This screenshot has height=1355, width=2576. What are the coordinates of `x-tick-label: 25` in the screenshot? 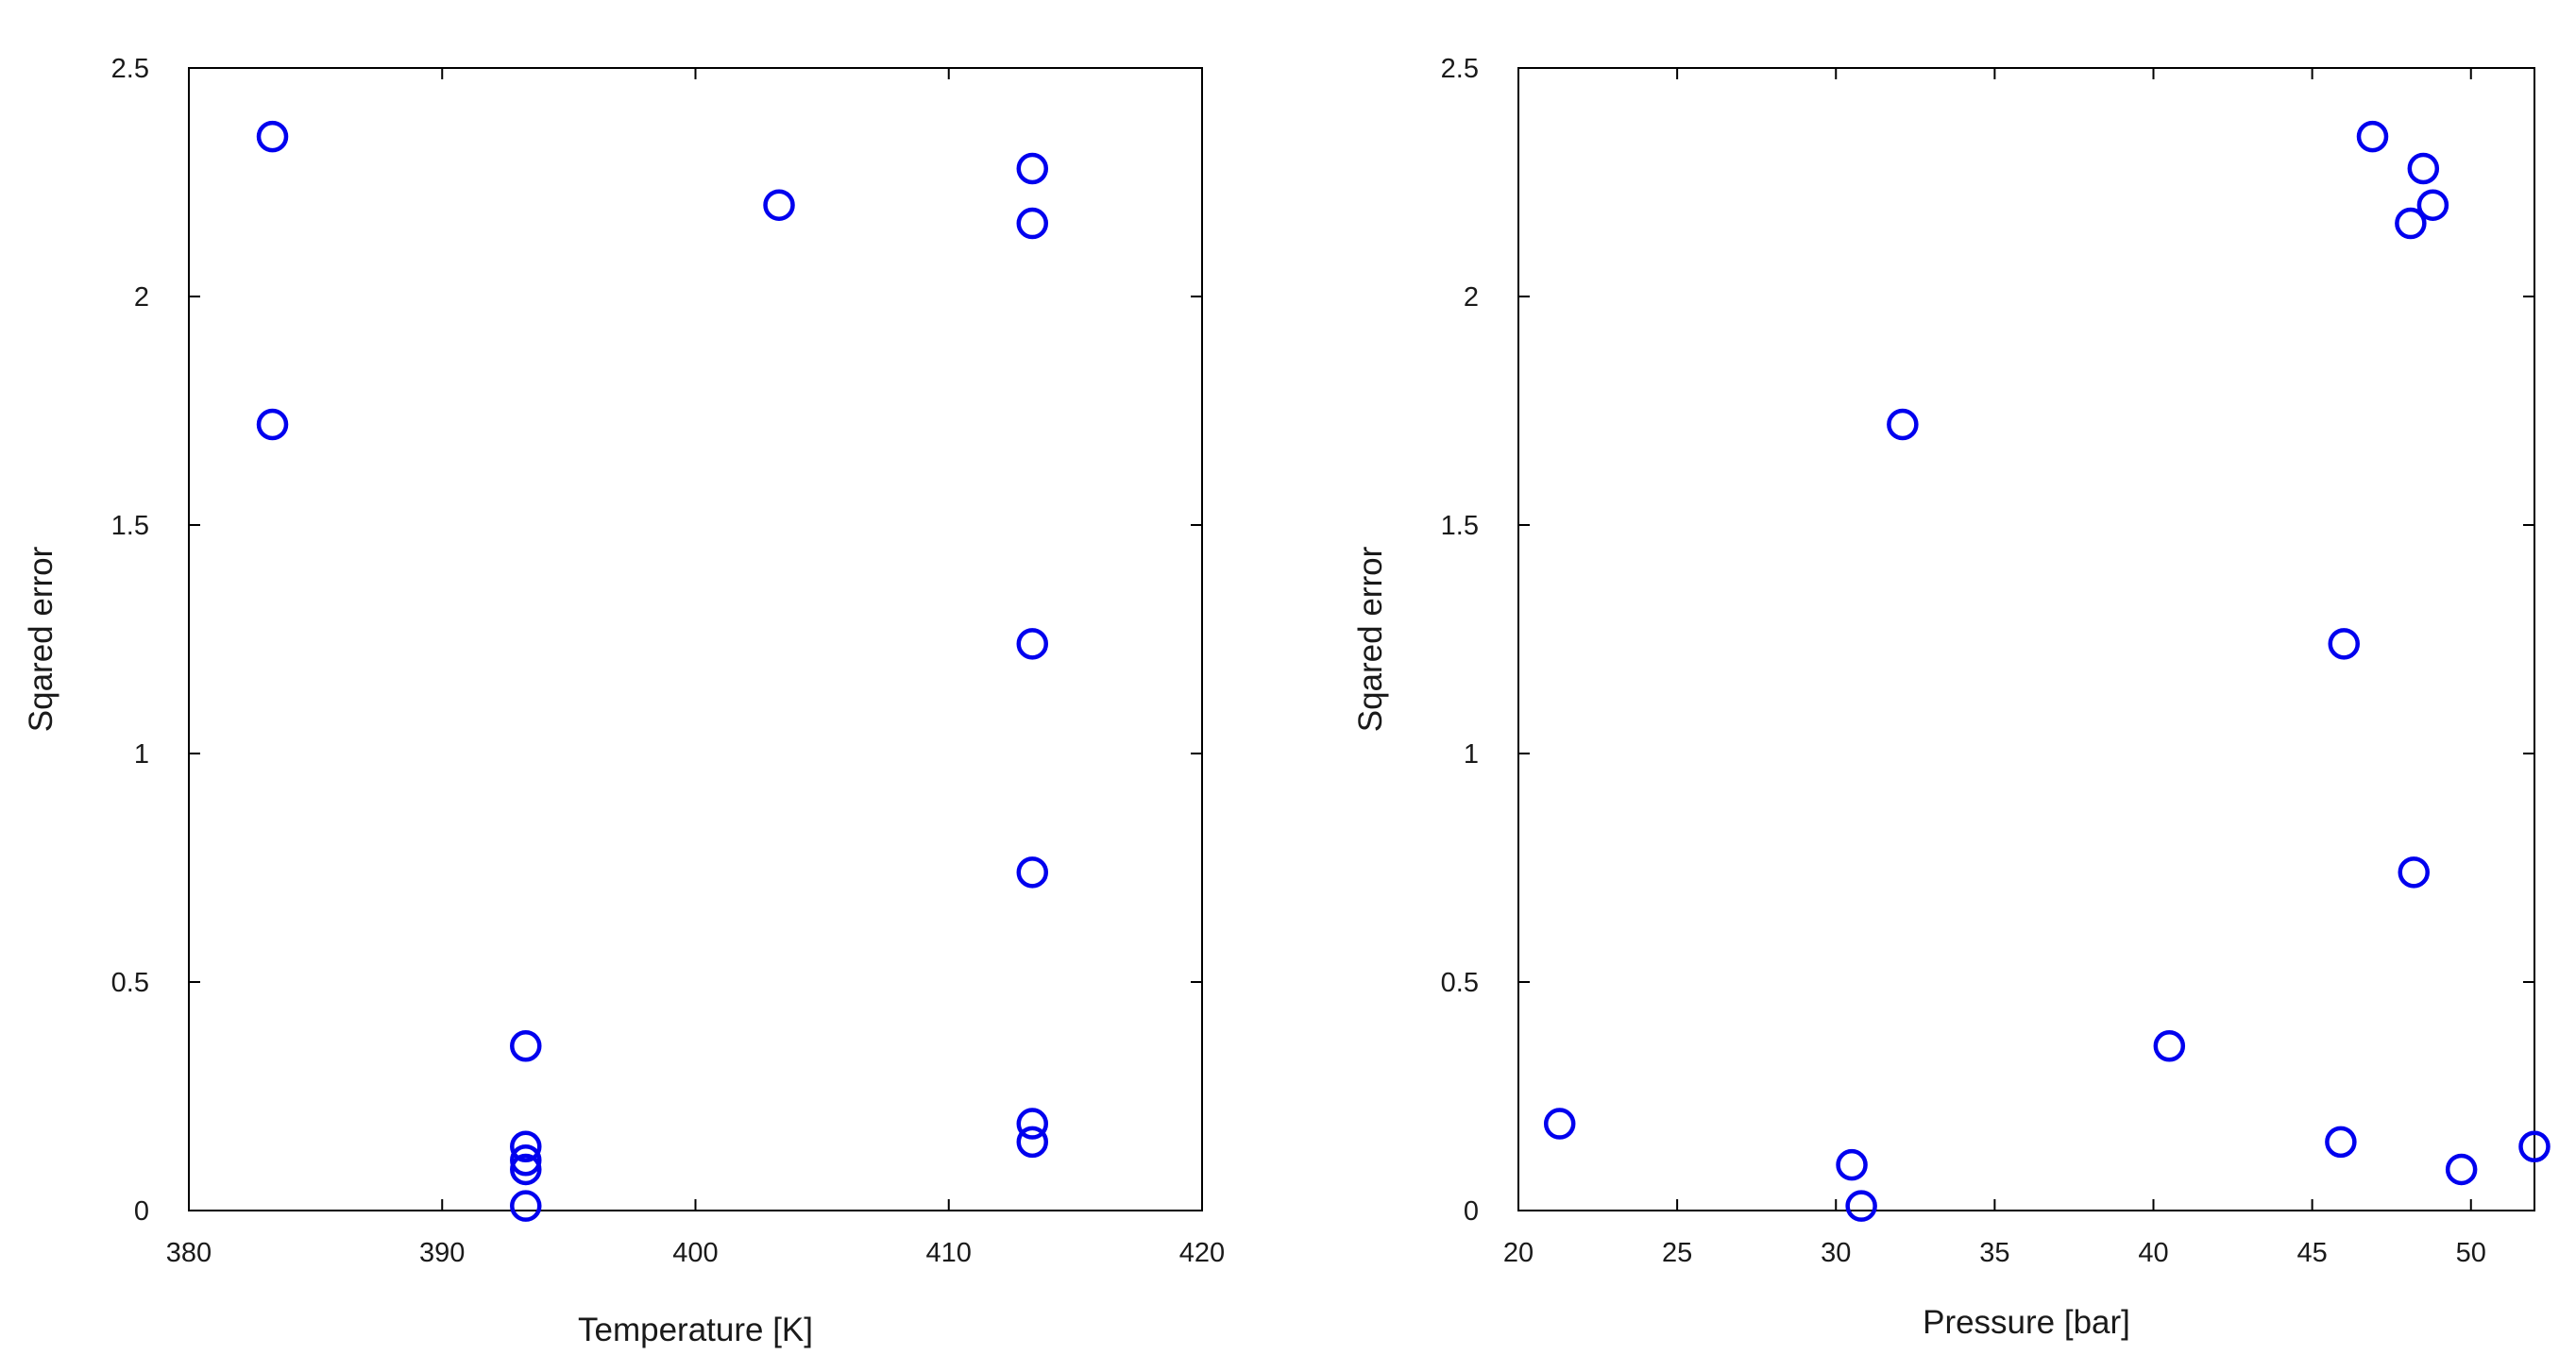 It's located at (1677, 1253).